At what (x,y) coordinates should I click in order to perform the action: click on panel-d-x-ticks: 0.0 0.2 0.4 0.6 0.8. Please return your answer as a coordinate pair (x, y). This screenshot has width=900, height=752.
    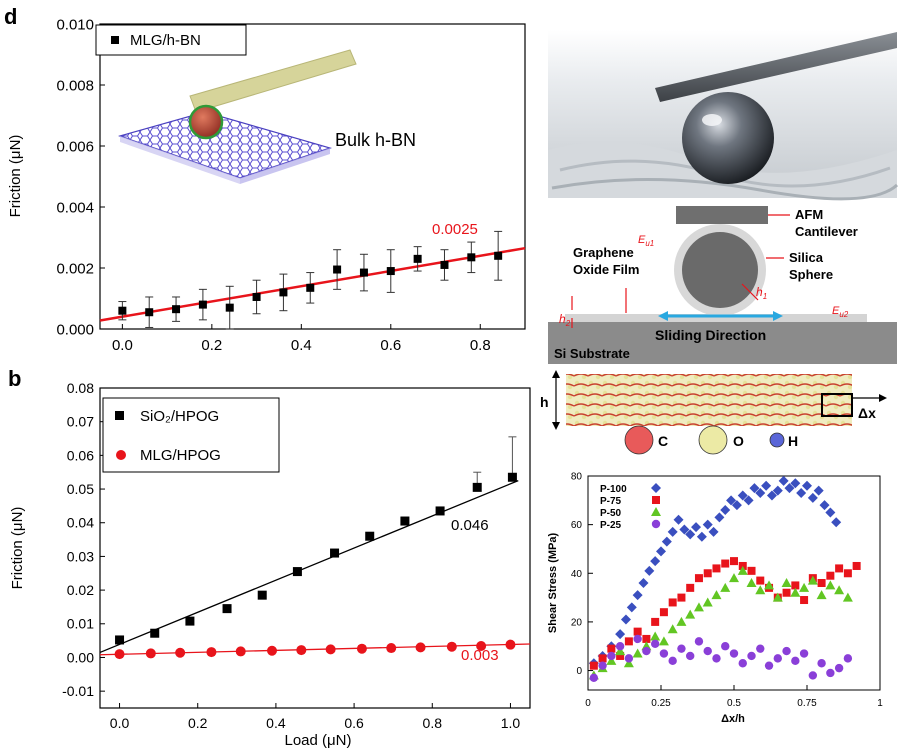
    Looking at the image, I should click on (301, 339).